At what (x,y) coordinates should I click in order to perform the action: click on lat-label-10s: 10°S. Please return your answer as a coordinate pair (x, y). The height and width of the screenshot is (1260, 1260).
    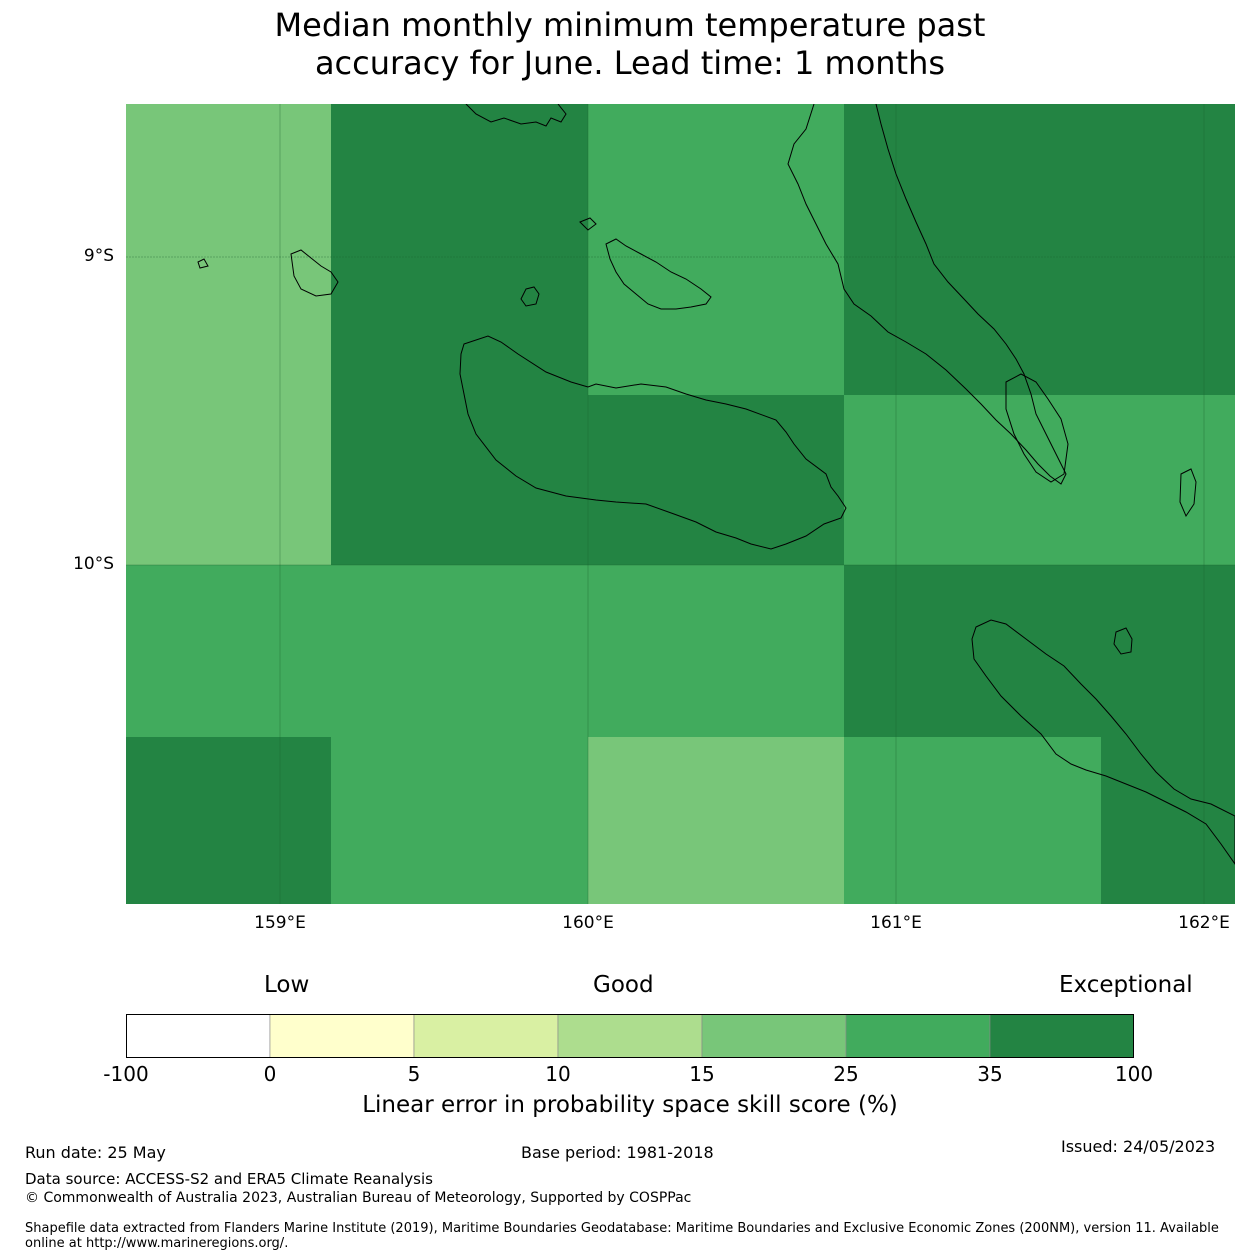
    Looking at the image, I should click on (93, 564).